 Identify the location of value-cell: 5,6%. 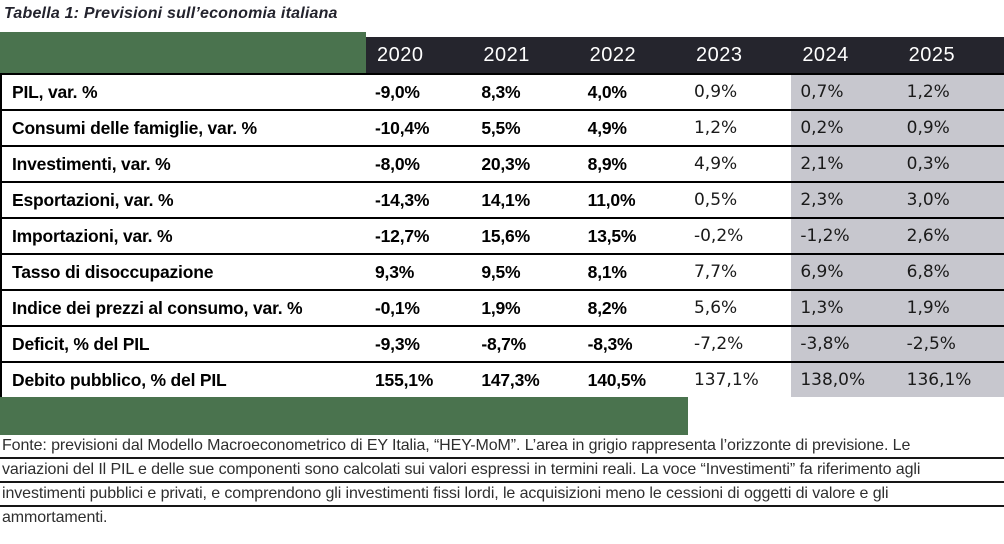
(738, 308).